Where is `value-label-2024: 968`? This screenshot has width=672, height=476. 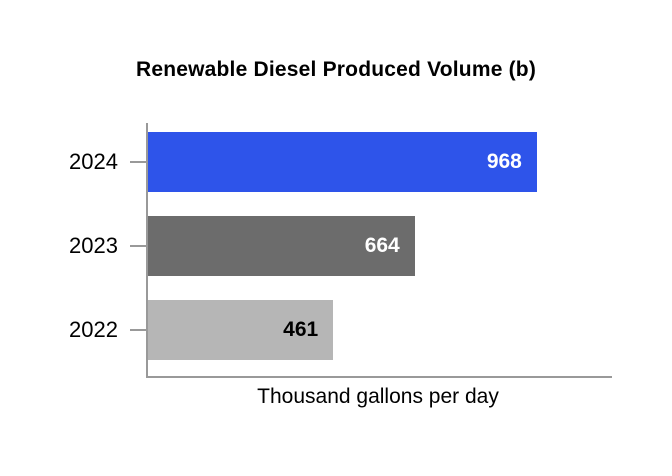 value-label-2024: 968 is located at coordinates (504, 161).